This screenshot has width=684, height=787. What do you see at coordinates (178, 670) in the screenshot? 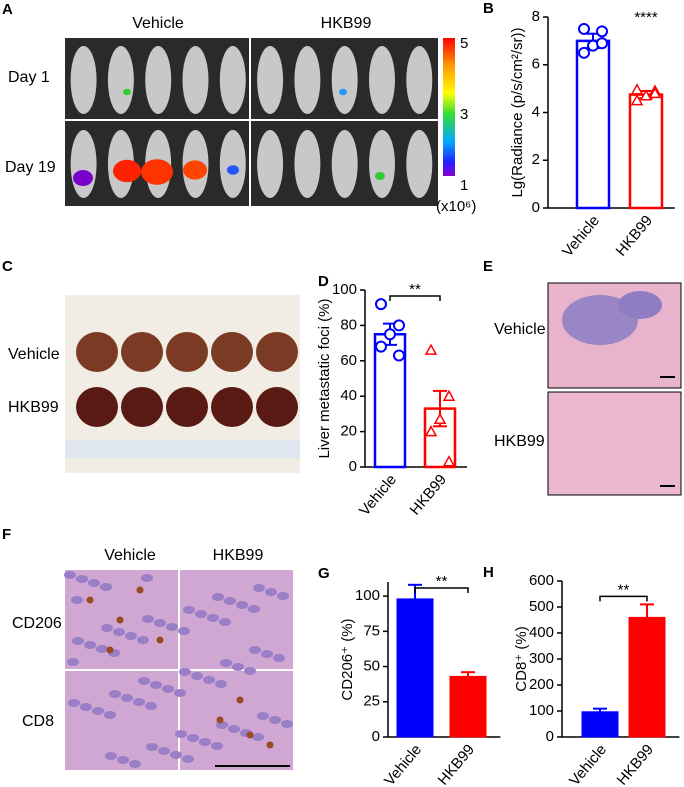
I see `ihc-image` at bounding box center [178, 670].